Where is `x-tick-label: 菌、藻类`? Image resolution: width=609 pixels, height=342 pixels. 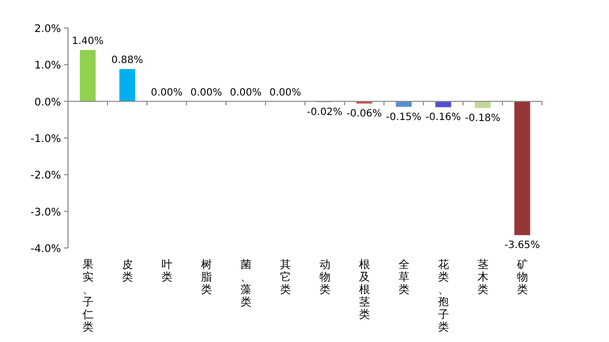
x-tick-label: 菌、藻类 is located at coordinates (246, 283).